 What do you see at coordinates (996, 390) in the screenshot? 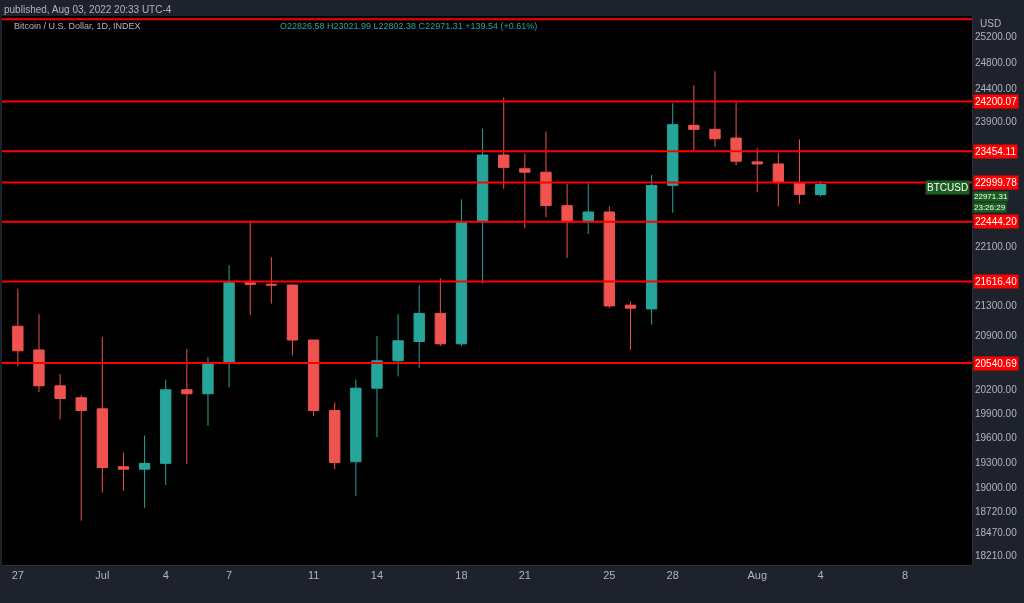
I see `y-tick-label: 20200.00` at bounding box center [996, 390].